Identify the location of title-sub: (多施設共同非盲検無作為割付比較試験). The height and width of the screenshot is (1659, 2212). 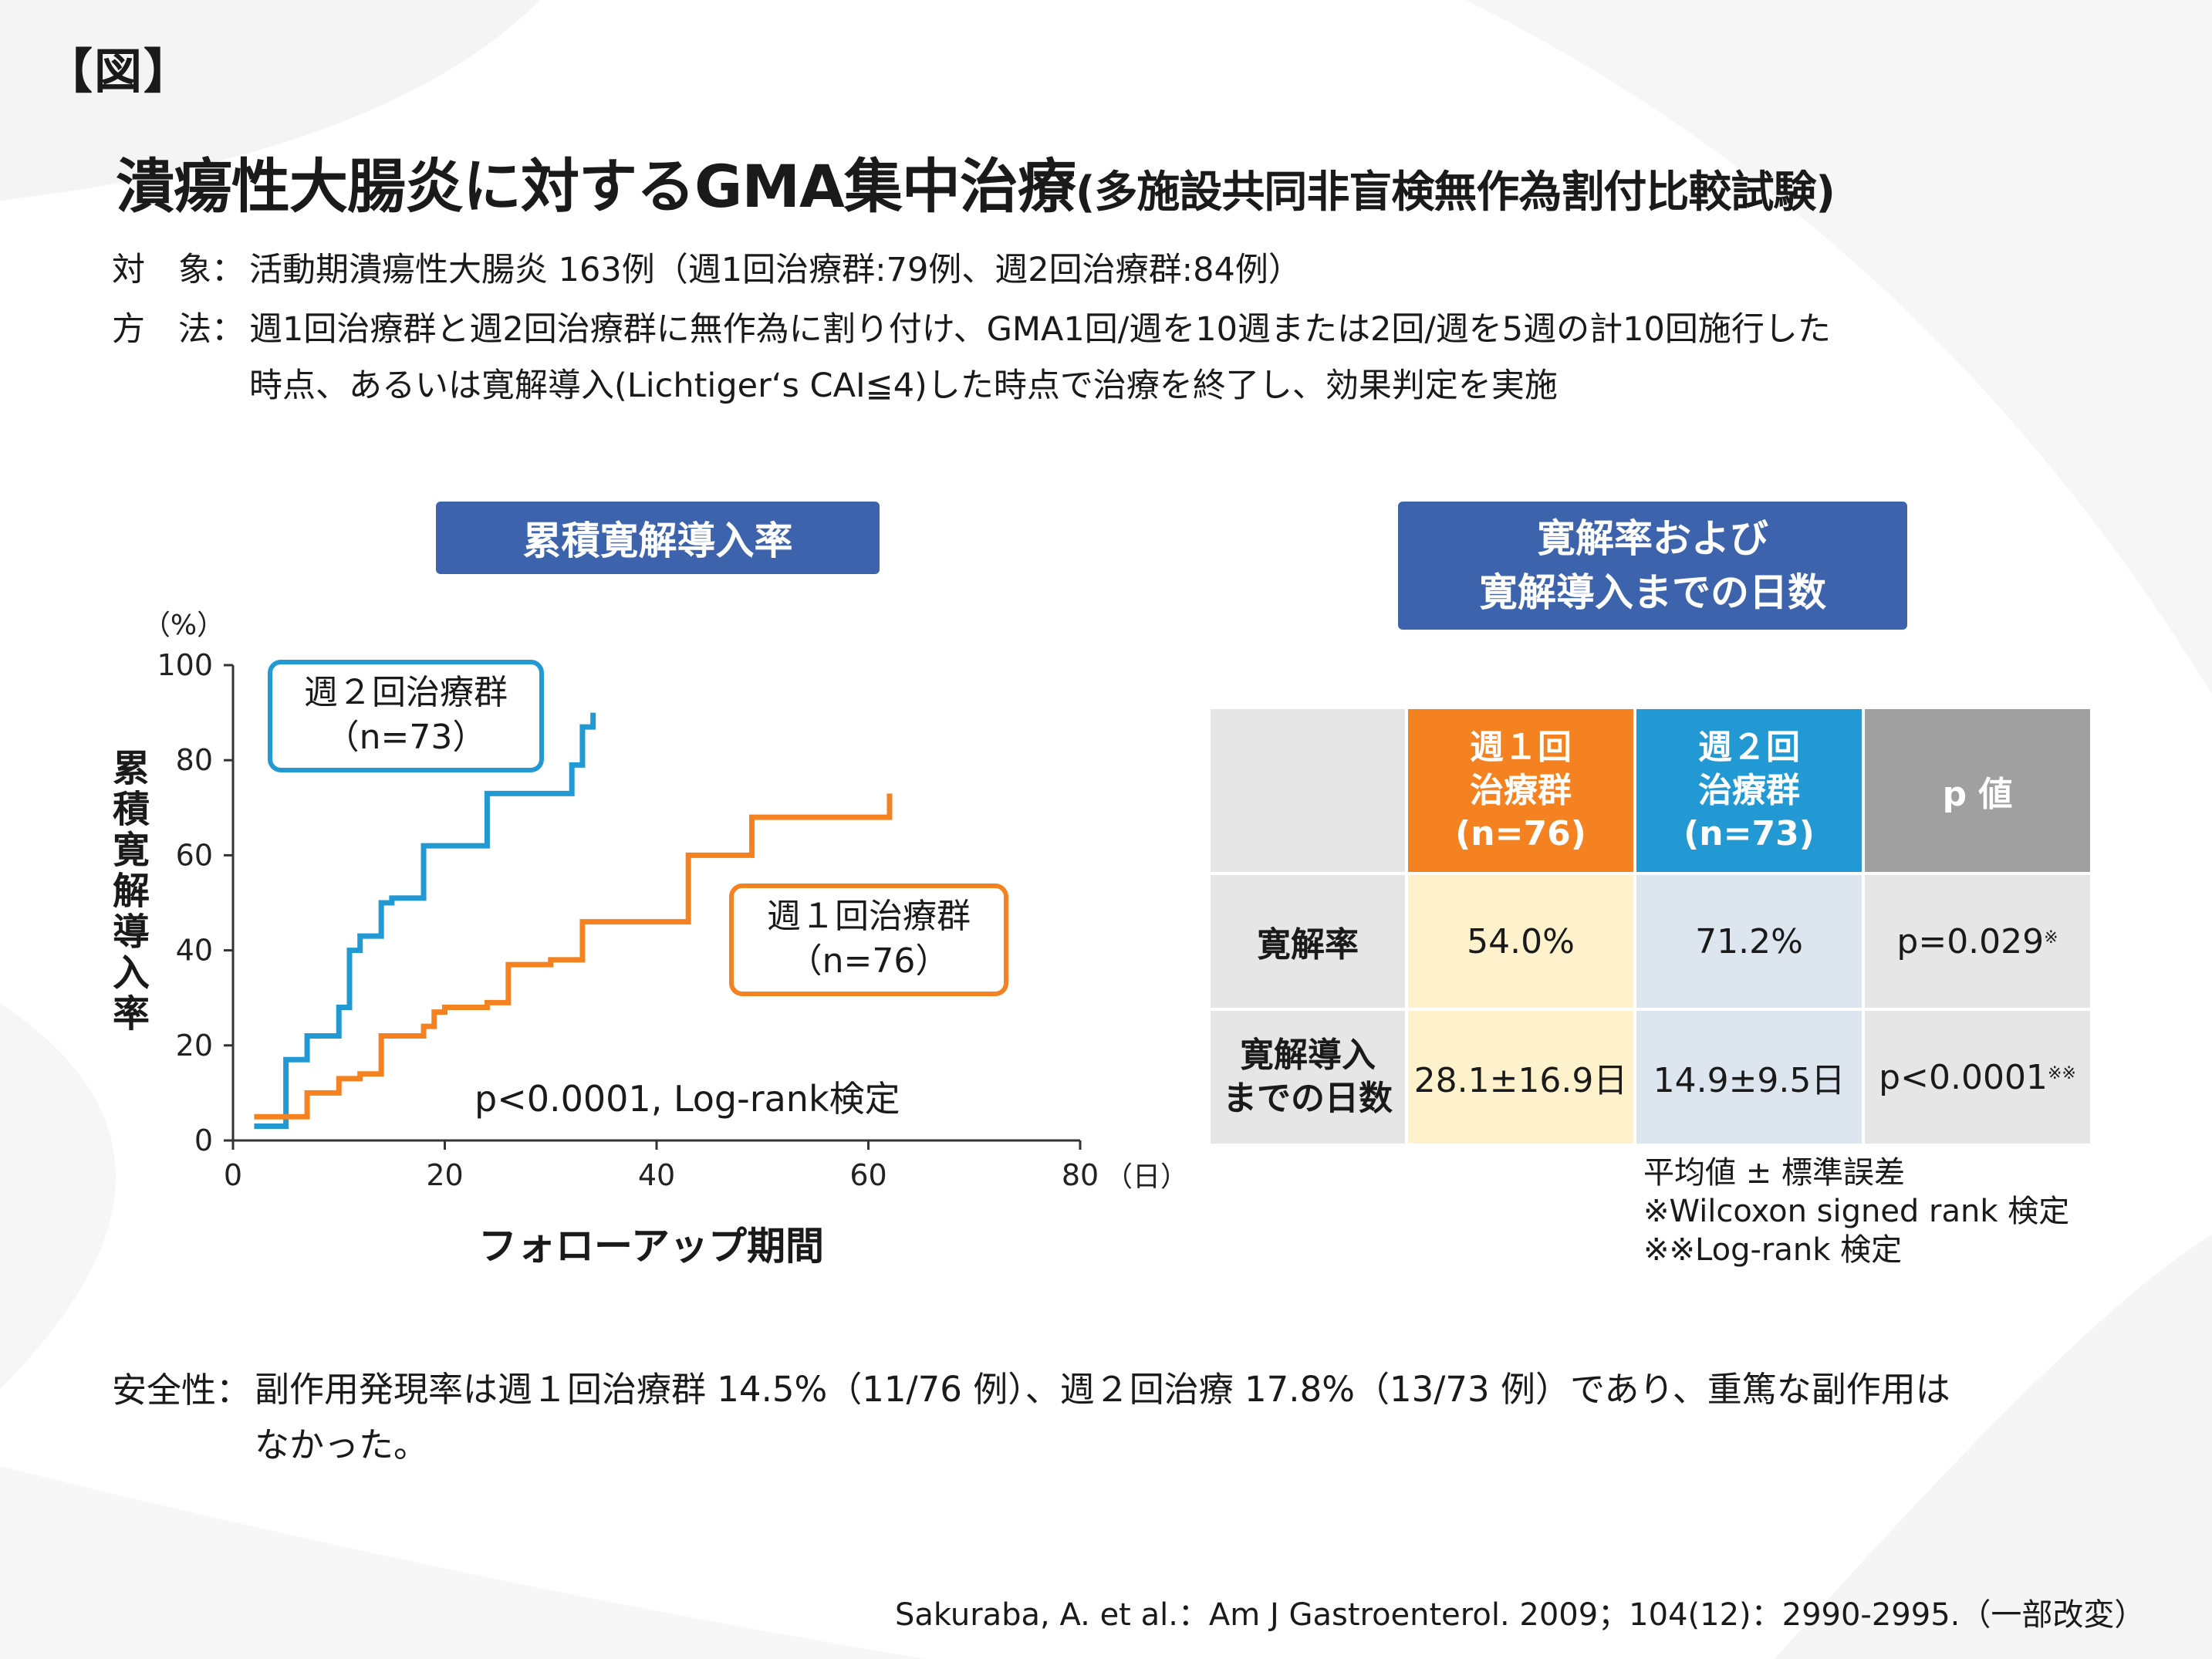
(1455, 193).